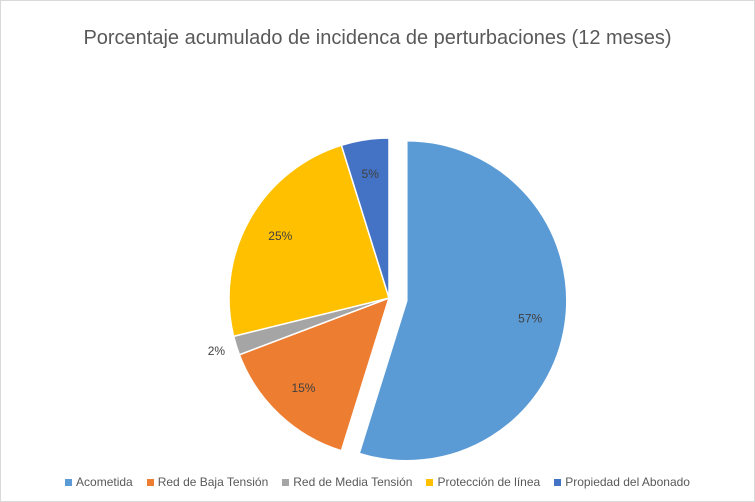  What do you see at coordinates (217, 351) in the screenshot?
I see `data-label: 2%` at bounding box center [217, 351].